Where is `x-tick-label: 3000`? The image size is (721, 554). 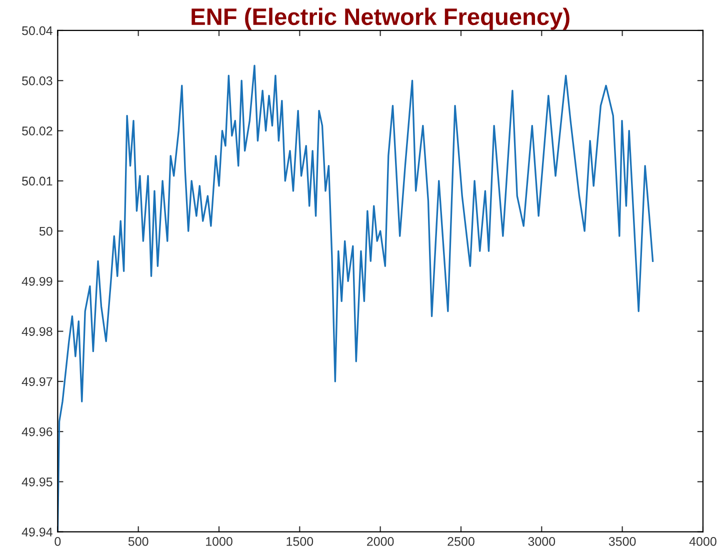
x-tick-label: 3000 is located at coordinates (542, 541).